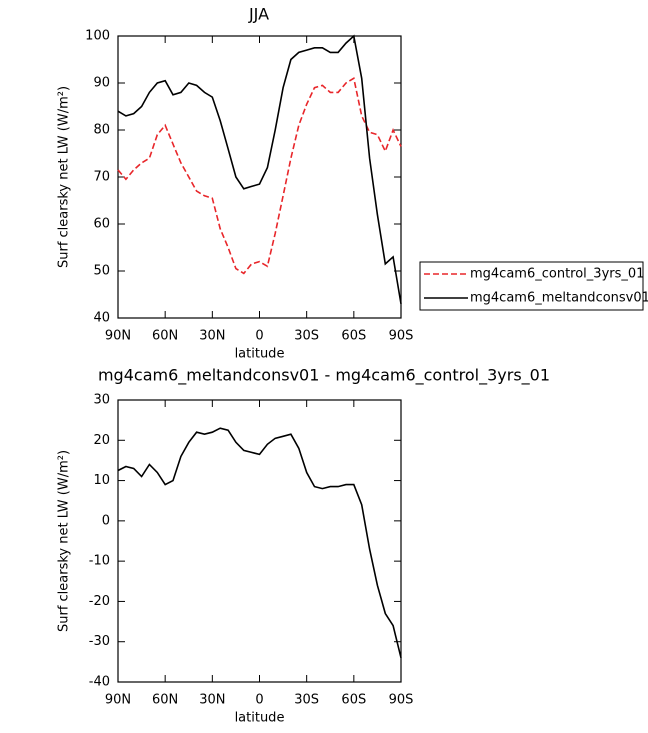  Describe the element at coordinates (101, 224) in the screenshot. I see `y-tick-label: 60` at that location.